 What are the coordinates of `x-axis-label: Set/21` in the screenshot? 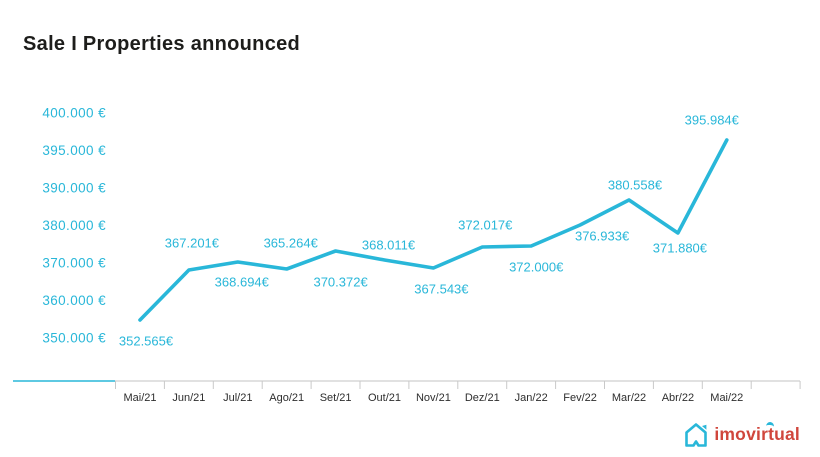 It's located at (336, 398).